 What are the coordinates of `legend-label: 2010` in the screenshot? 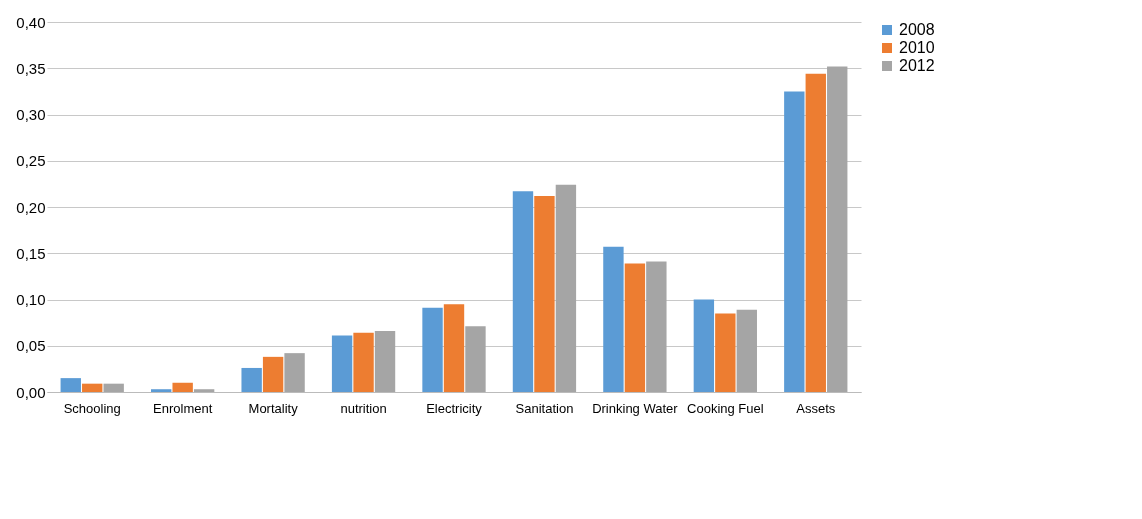 It's located at (917, 47).